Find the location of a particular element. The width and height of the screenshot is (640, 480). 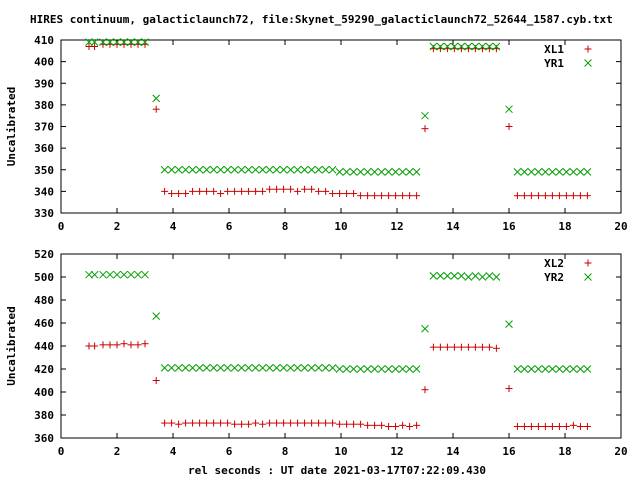

x-tick-label: 8 is located at coordinates (285, 451).